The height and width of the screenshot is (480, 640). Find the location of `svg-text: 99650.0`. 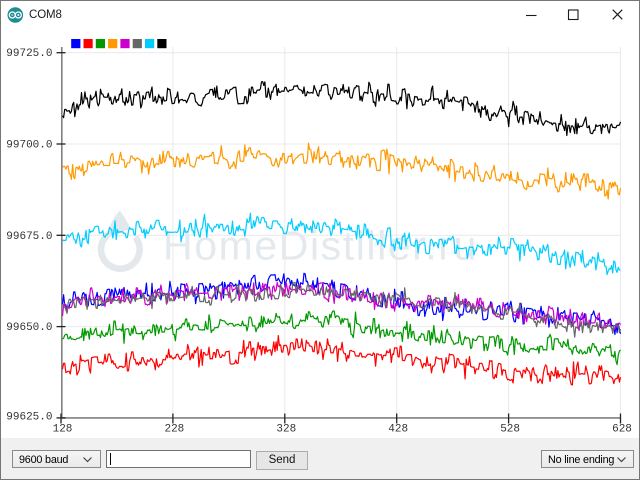

svg-text: 99650.0 is located at coordinates (29, 328).